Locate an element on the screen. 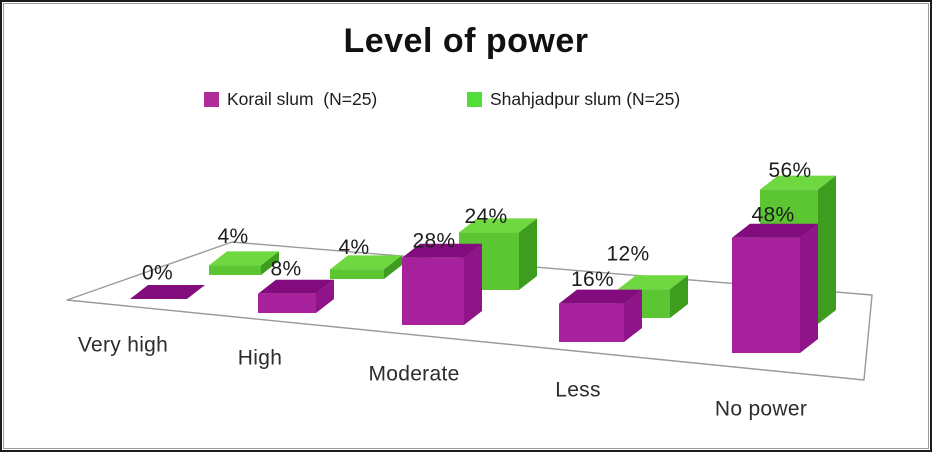 This screenshot has width=932, height=452. category-label-very-high: Very high is located at coordinates (123, 345).